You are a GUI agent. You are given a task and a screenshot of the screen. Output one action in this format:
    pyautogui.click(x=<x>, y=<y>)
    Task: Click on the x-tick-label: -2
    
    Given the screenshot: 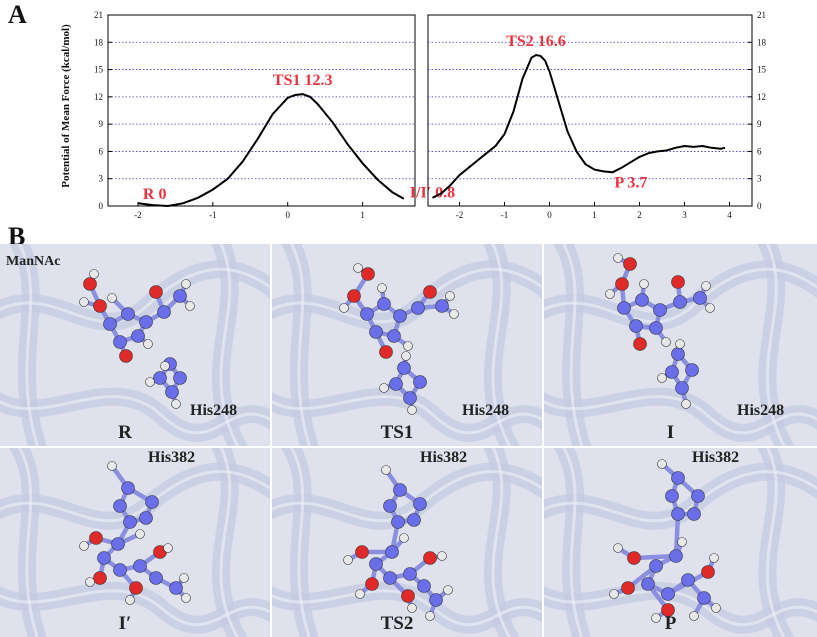 What is the action you would take?
    pyautogui.click(x=460, y=215)
    